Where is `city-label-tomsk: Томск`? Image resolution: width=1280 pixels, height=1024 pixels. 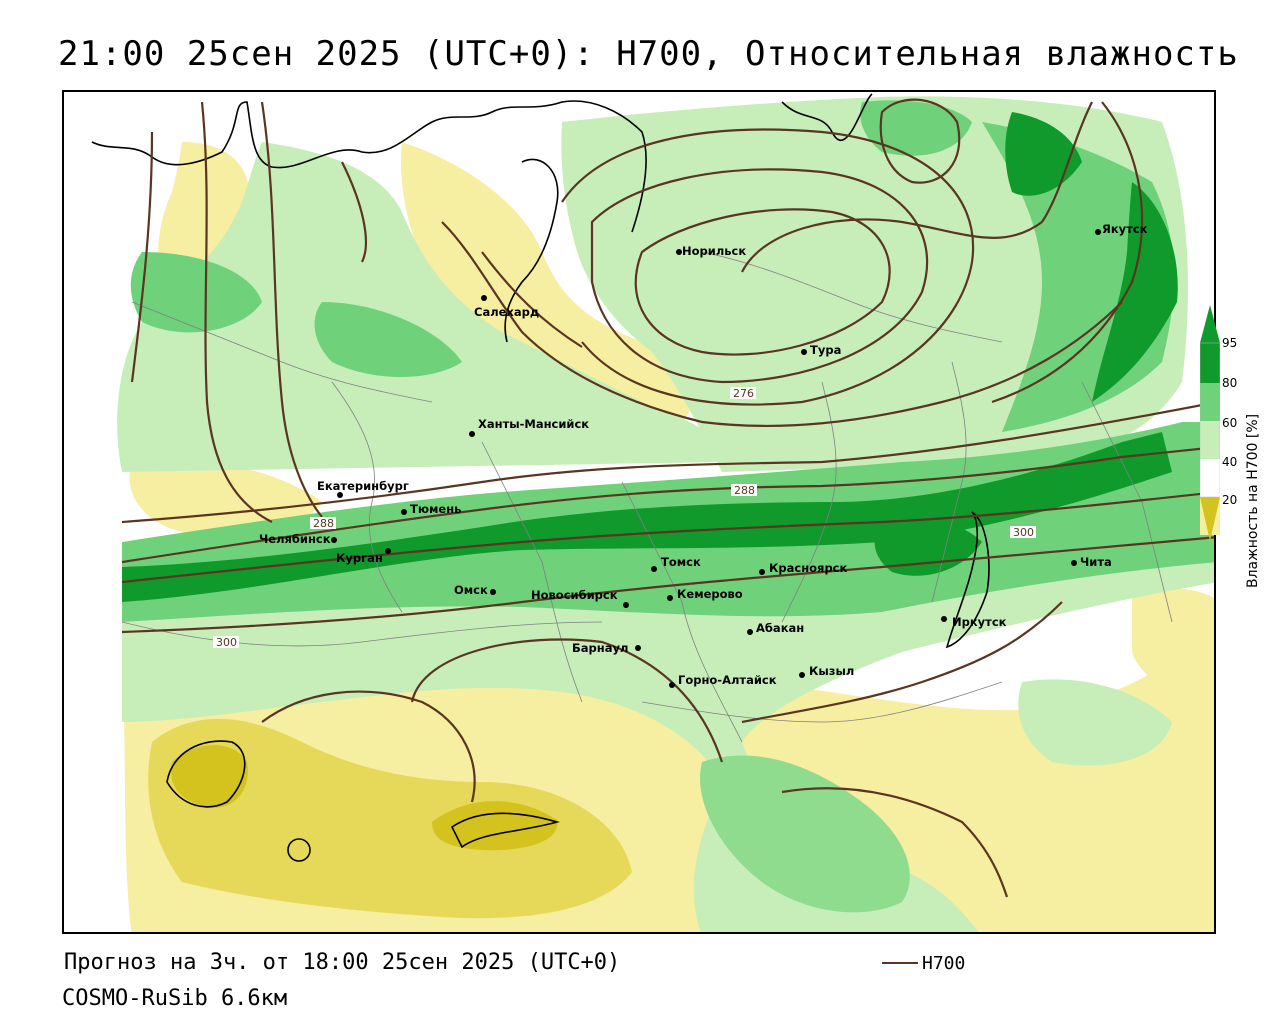
city-label-tomsk: Томск is located at coordinates (681, 562).